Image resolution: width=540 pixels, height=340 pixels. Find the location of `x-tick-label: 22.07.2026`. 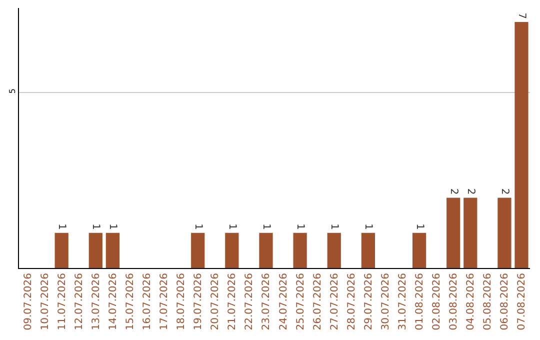

x-tick-label: 22.07.2026 is located at coordinates (250, 301).